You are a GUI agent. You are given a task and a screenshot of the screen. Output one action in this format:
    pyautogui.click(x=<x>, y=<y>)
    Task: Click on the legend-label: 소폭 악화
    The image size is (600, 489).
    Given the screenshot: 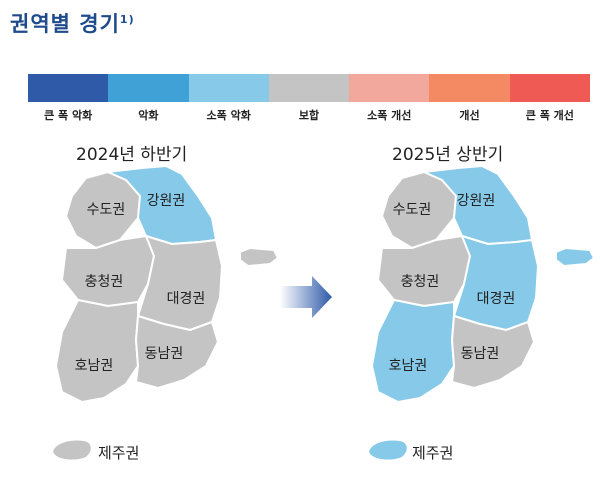 What is the action you would take?
    pyautogui.click(x=228, y=115)
    